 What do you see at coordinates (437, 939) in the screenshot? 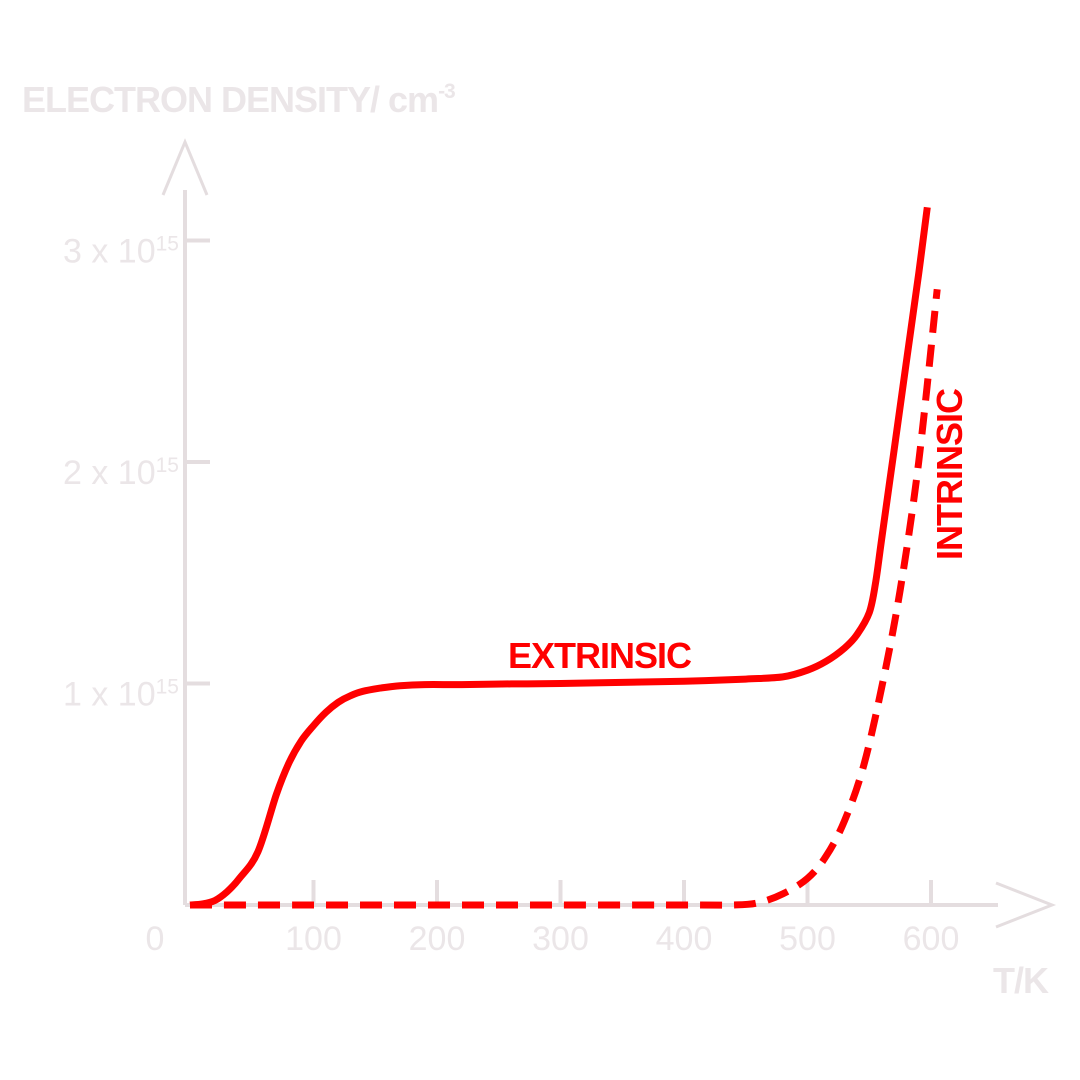
I see `x-tick-label: 200` at bounding box center [437, 939].